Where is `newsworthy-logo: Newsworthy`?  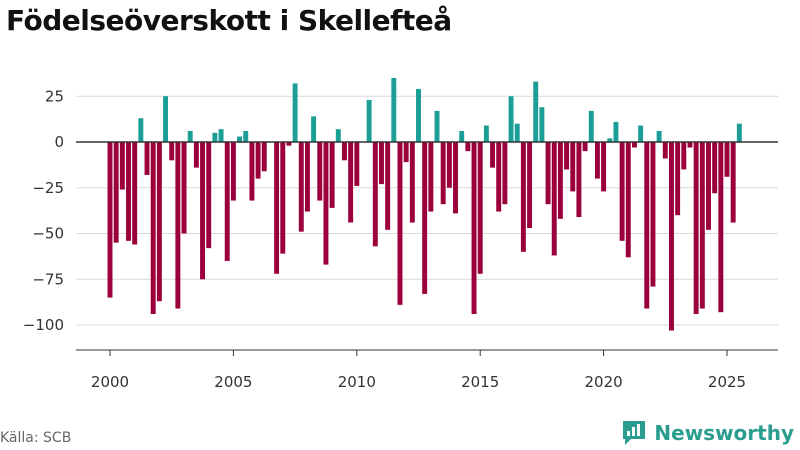
newsworthy-logo: Newsworthy is located at coordinates (707, 433).